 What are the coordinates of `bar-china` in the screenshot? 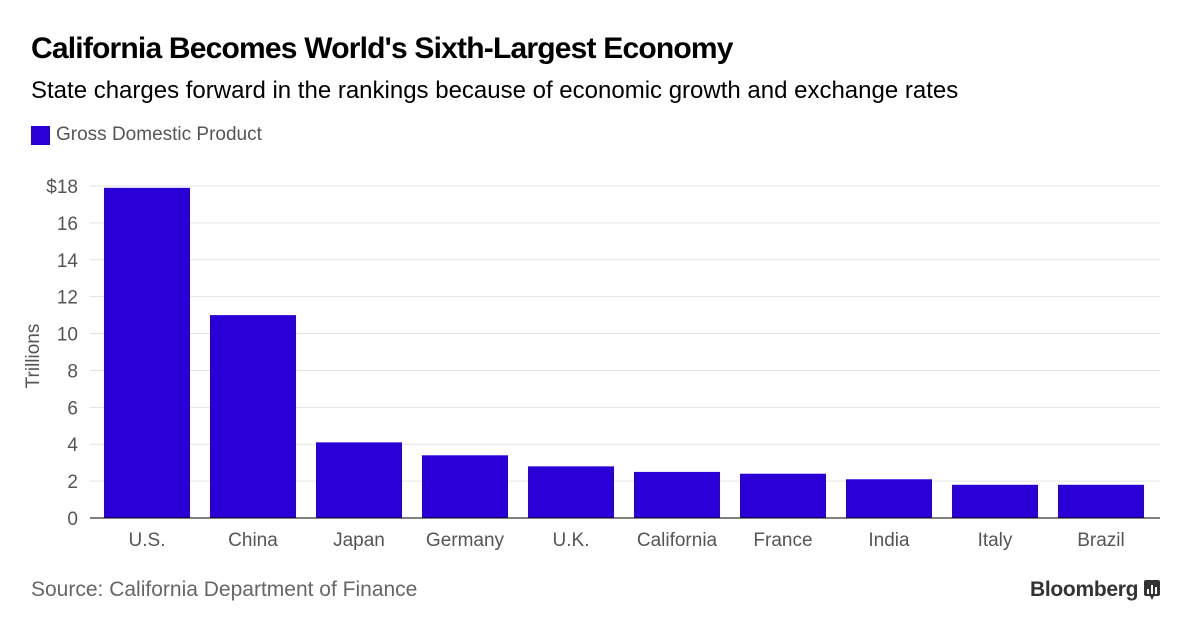 It's located at (253, 416).